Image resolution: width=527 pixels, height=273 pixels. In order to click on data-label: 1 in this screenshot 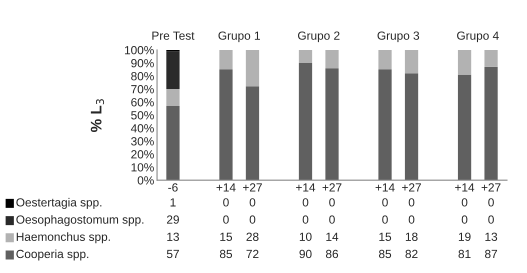, I will do `click(173, 202)`.